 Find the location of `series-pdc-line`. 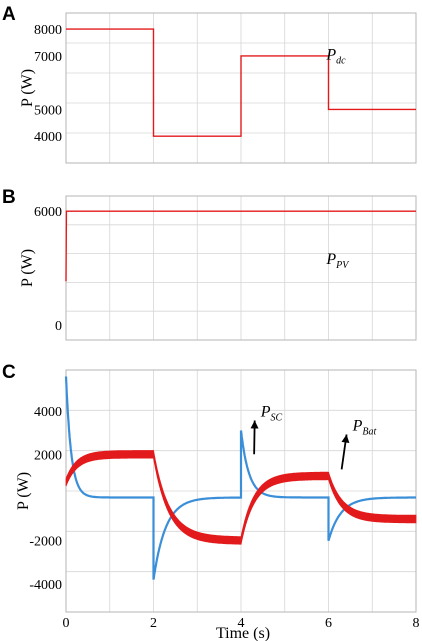

series-pdc-line is located at coordinates (241, 82).